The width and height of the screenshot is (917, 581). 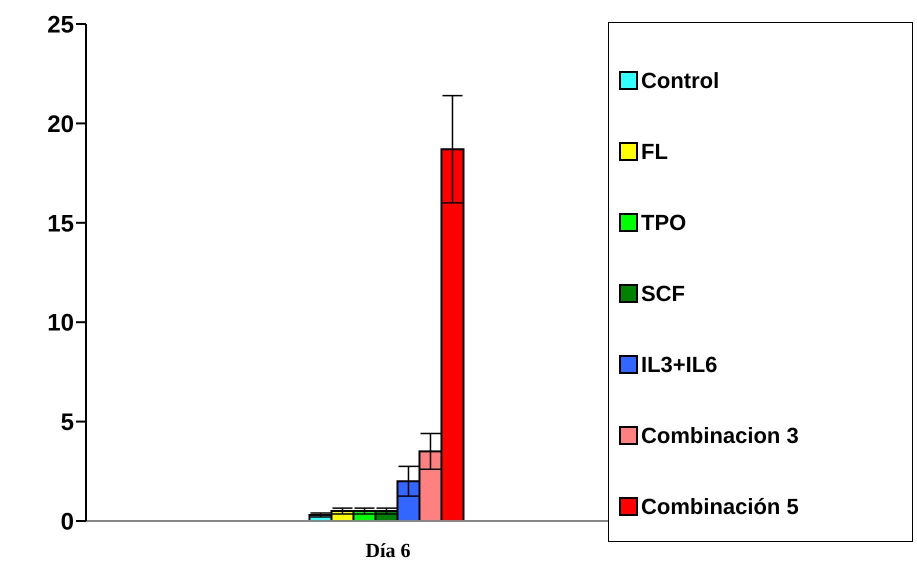 I want to click on legend-label: IL3+IL6, so click(x=679, y=365).